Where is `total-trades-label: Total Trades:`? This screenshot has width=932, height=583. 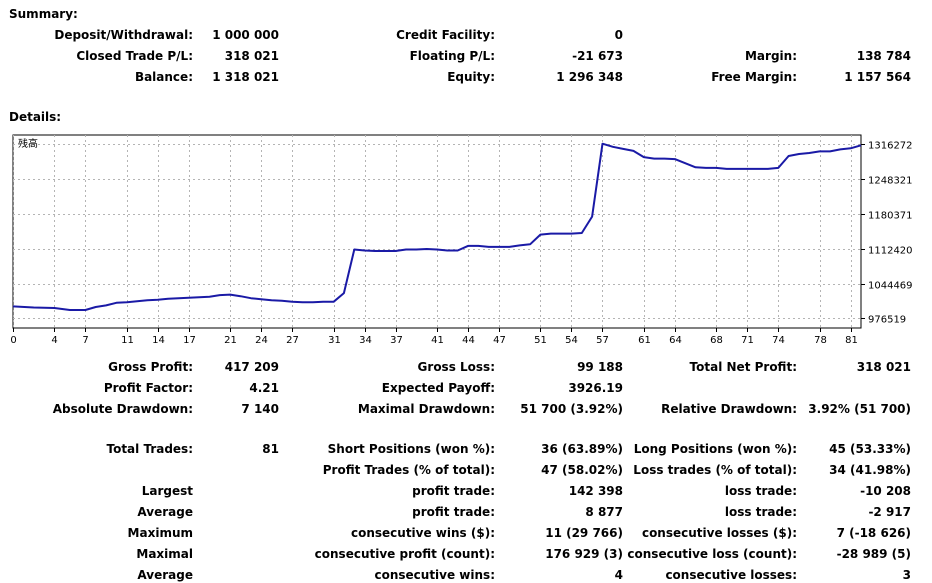
total-trades-label: Total Trades: is located at coordinates (149, 449).